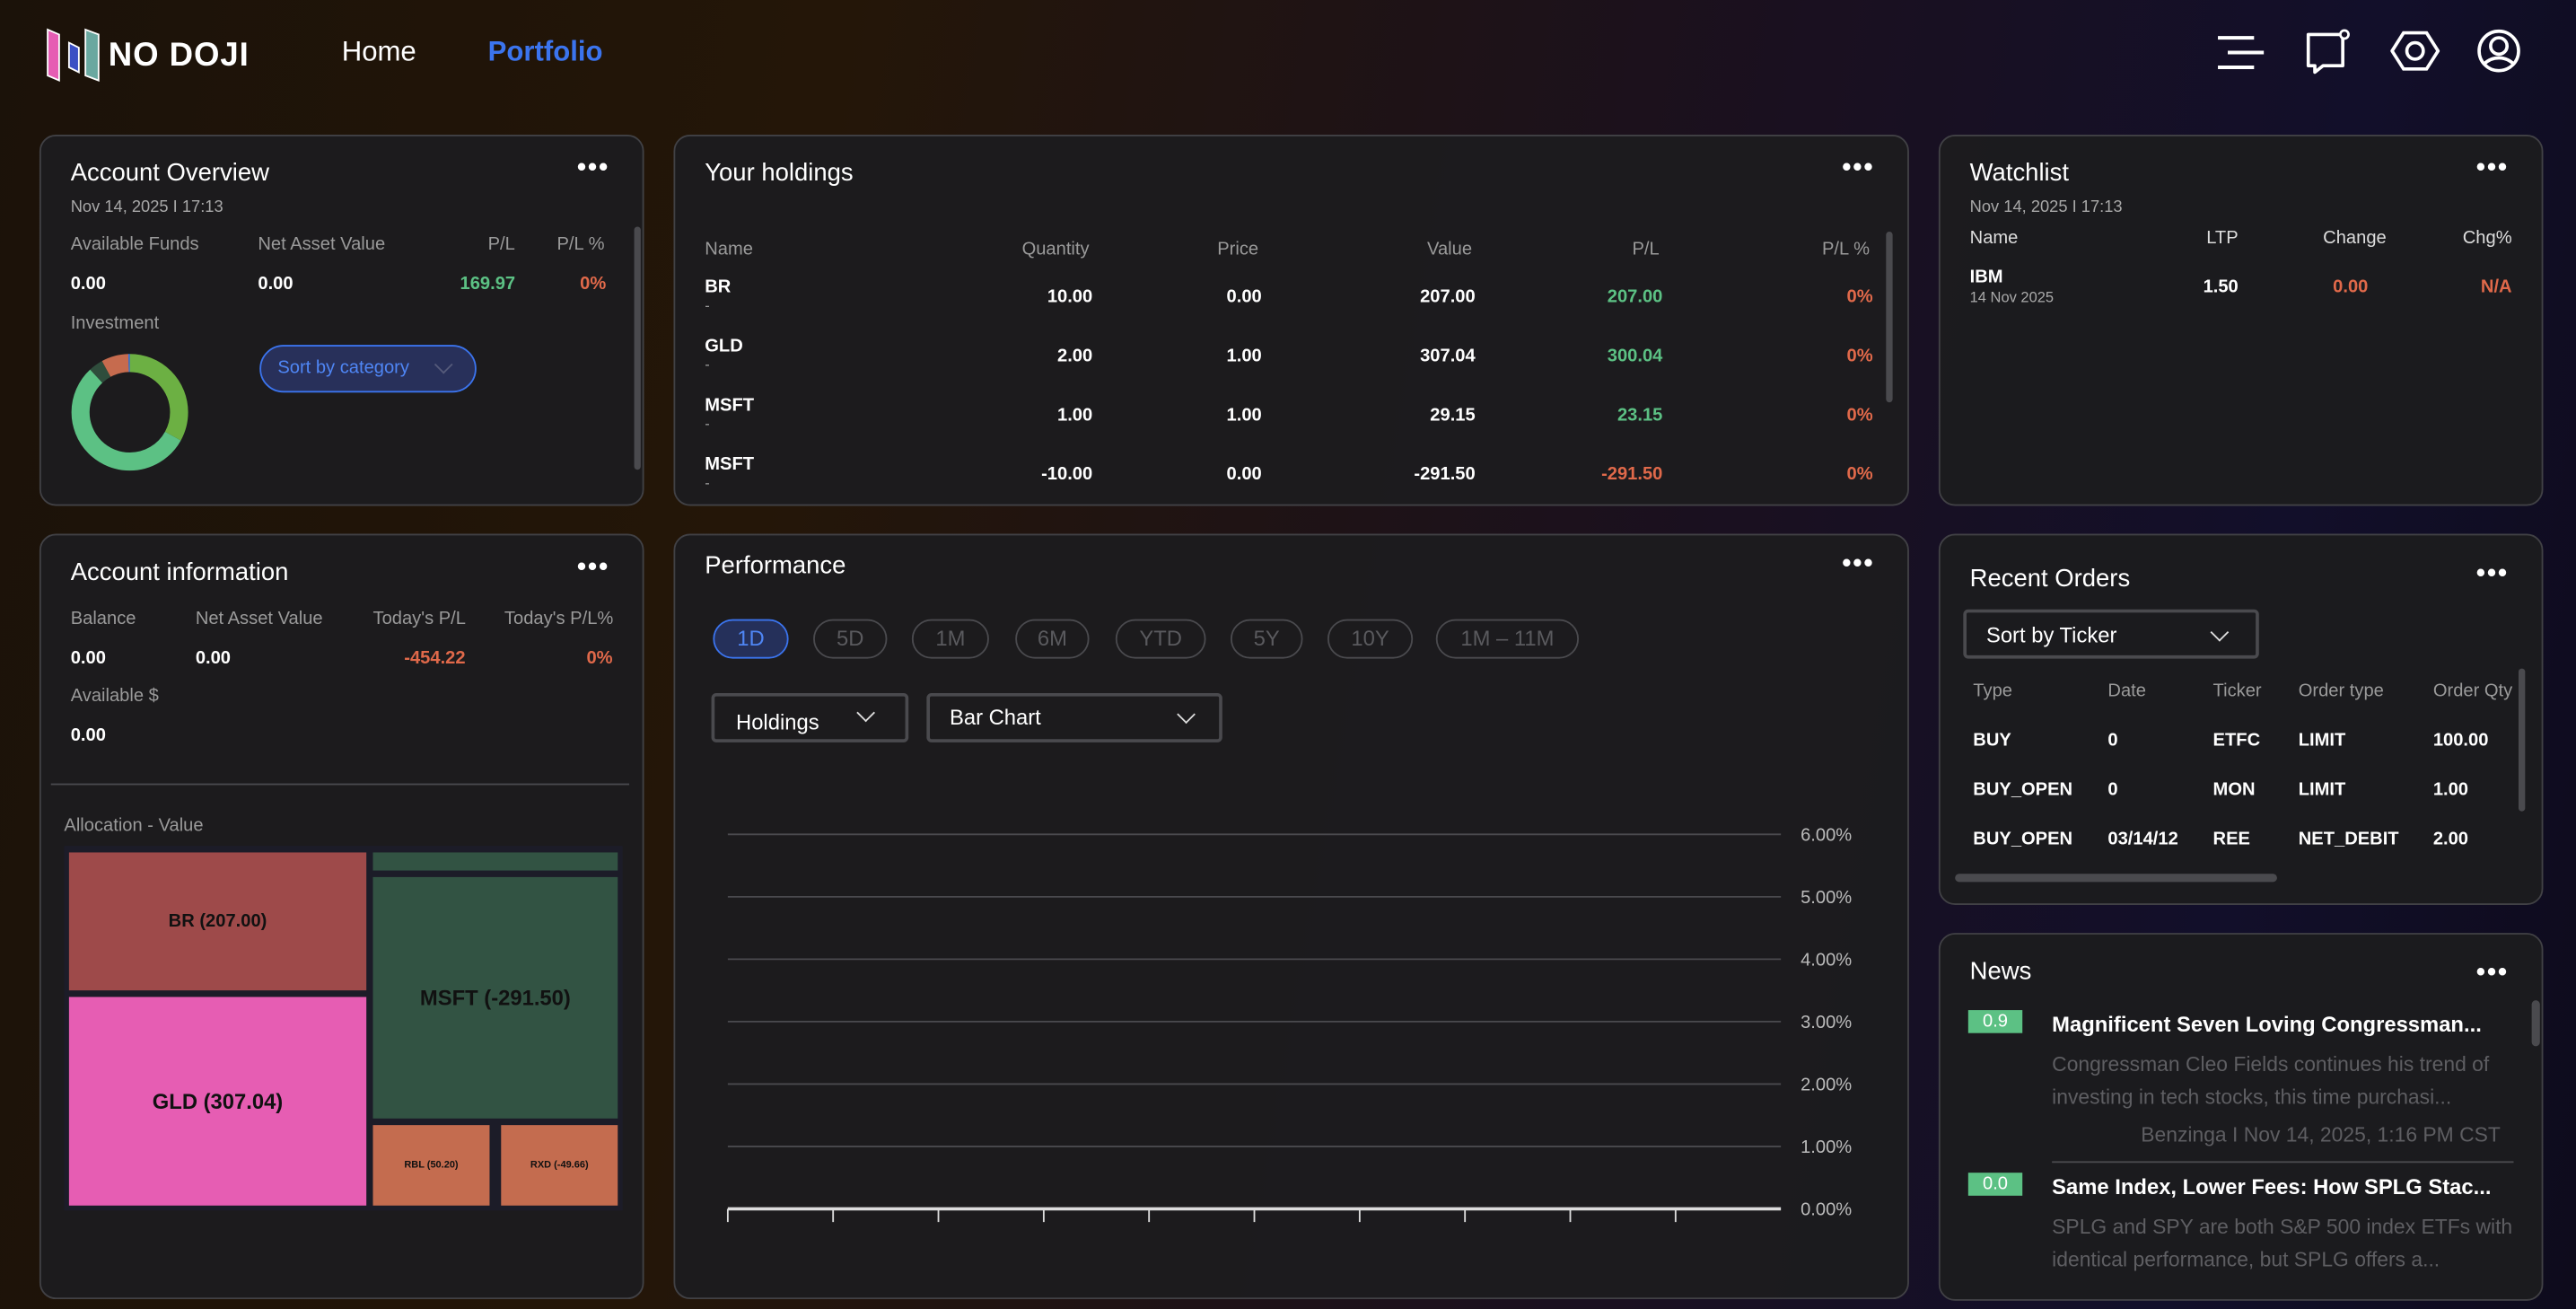 The width and height of the screenshot is (2576, 1309). I want to click on cell-pl: 300.04, so click(1635, 356).